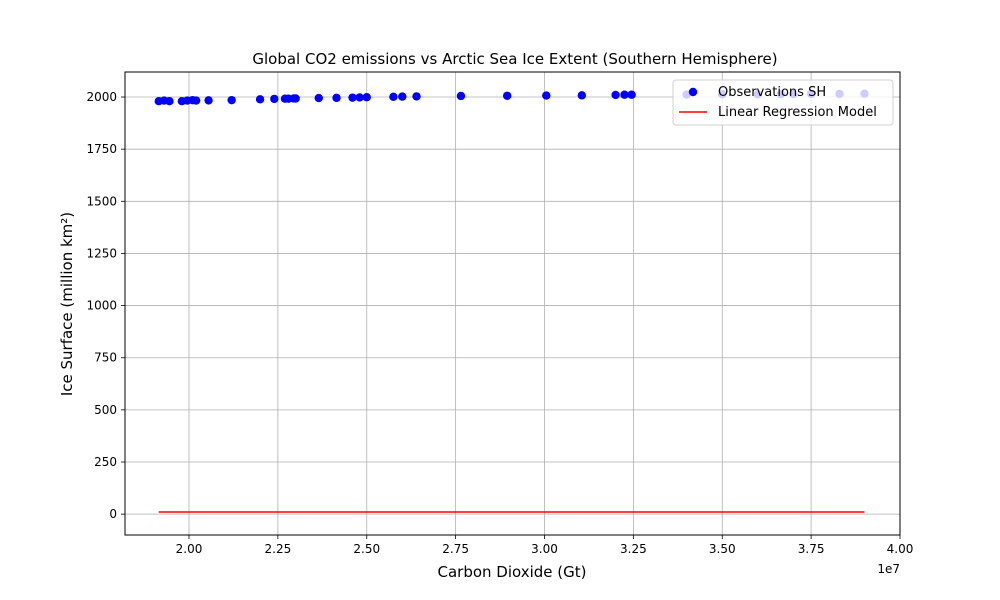 This screenshot has height=600, width=1000. I want to click on legend: Observations SH Linear Regression Model, so click(783, 102).